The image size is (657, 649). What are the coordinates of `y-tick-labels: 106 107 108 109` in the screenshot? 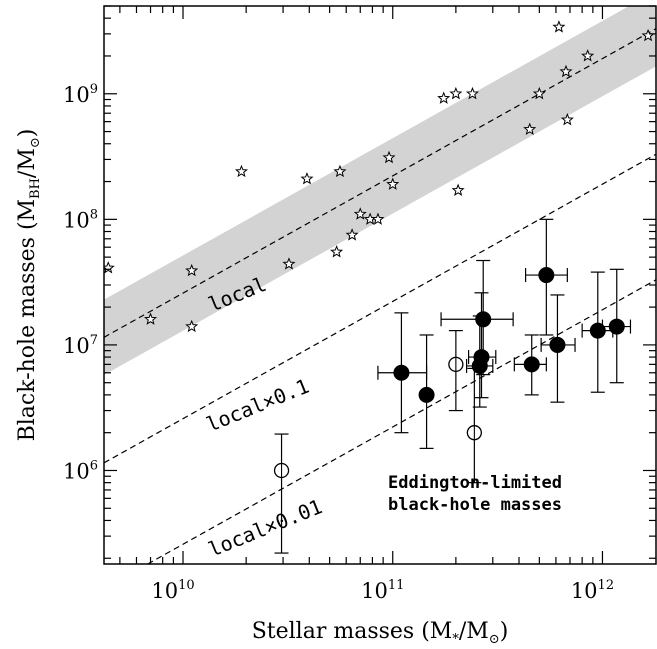 It's located at (80, 283).